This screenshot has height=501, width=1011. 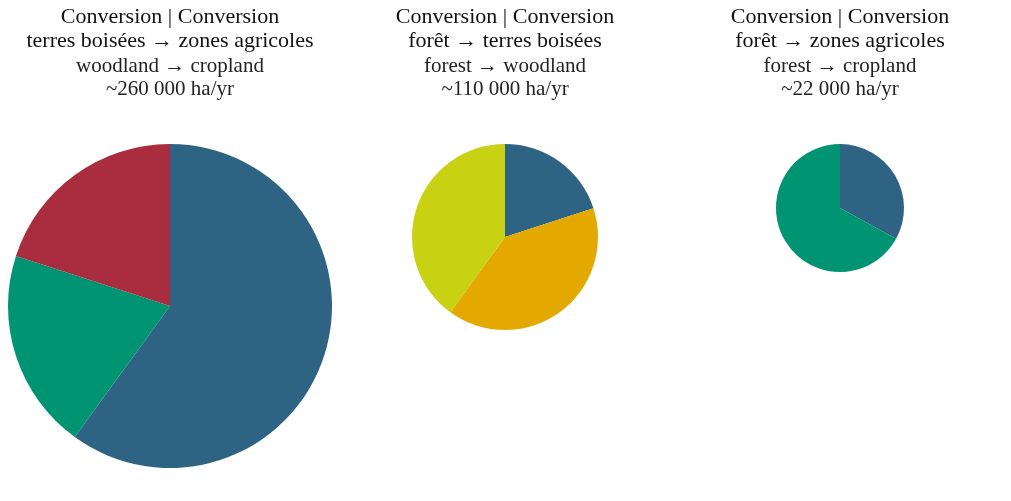 I want to click on chart-title: Conversion | Conversion terres boisées → zones agricoles, so click(x=170, y=27).